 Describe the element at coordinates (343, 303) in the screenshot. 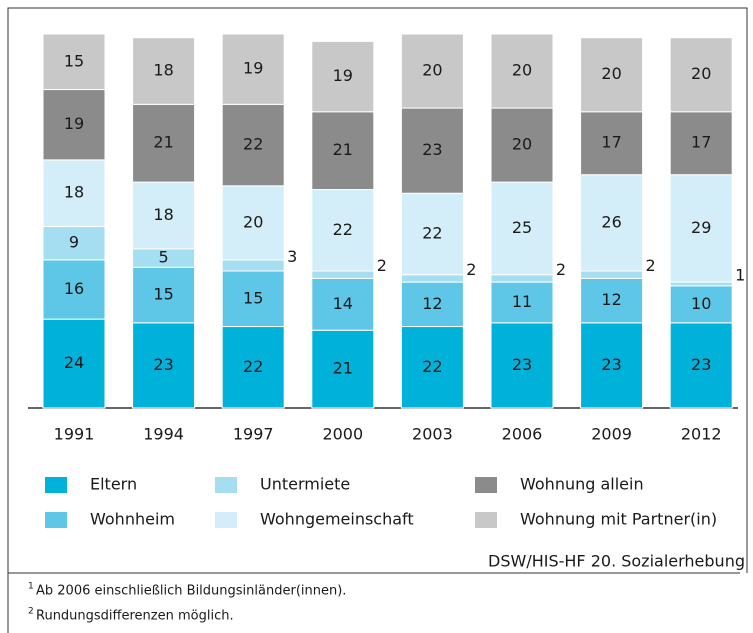

I see `value-label: 14` at that location.